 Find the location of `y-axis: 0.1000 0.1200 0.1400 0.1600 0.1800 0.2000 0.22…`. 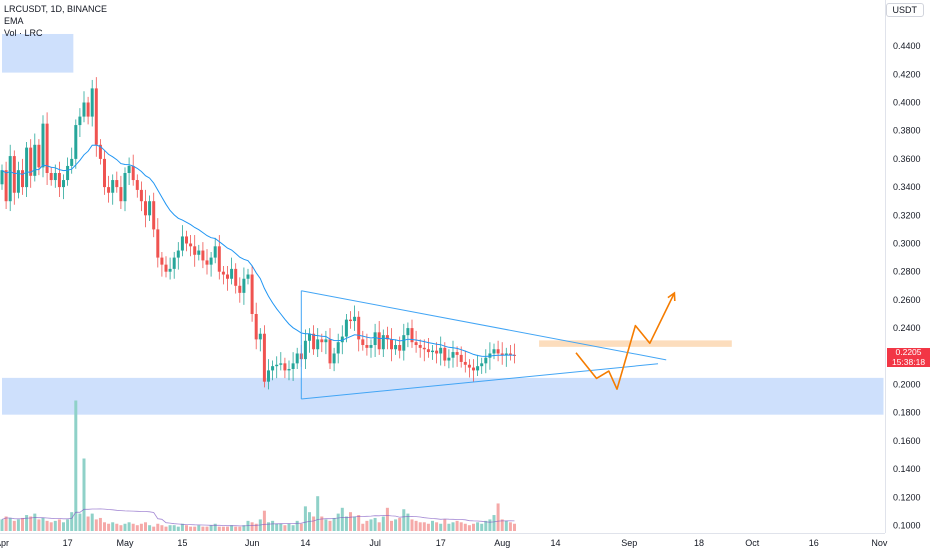

y-axis: 0.1000 0.1200 0.1400 0.1600 0.1800 0.2000 0.22… is located at coordinates (903, 266).